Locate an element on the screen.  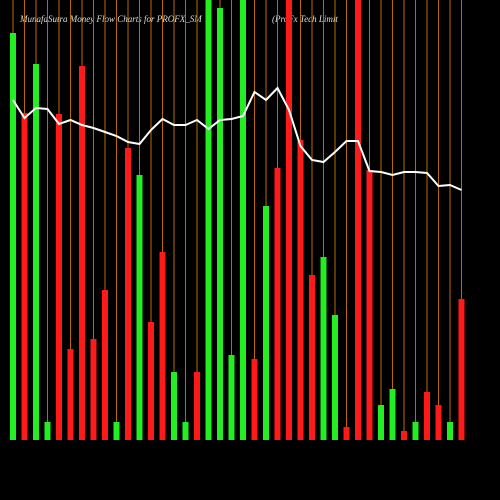
chart-subtitle: (ProFx Tech Limit is located at coordinates (305, 19).